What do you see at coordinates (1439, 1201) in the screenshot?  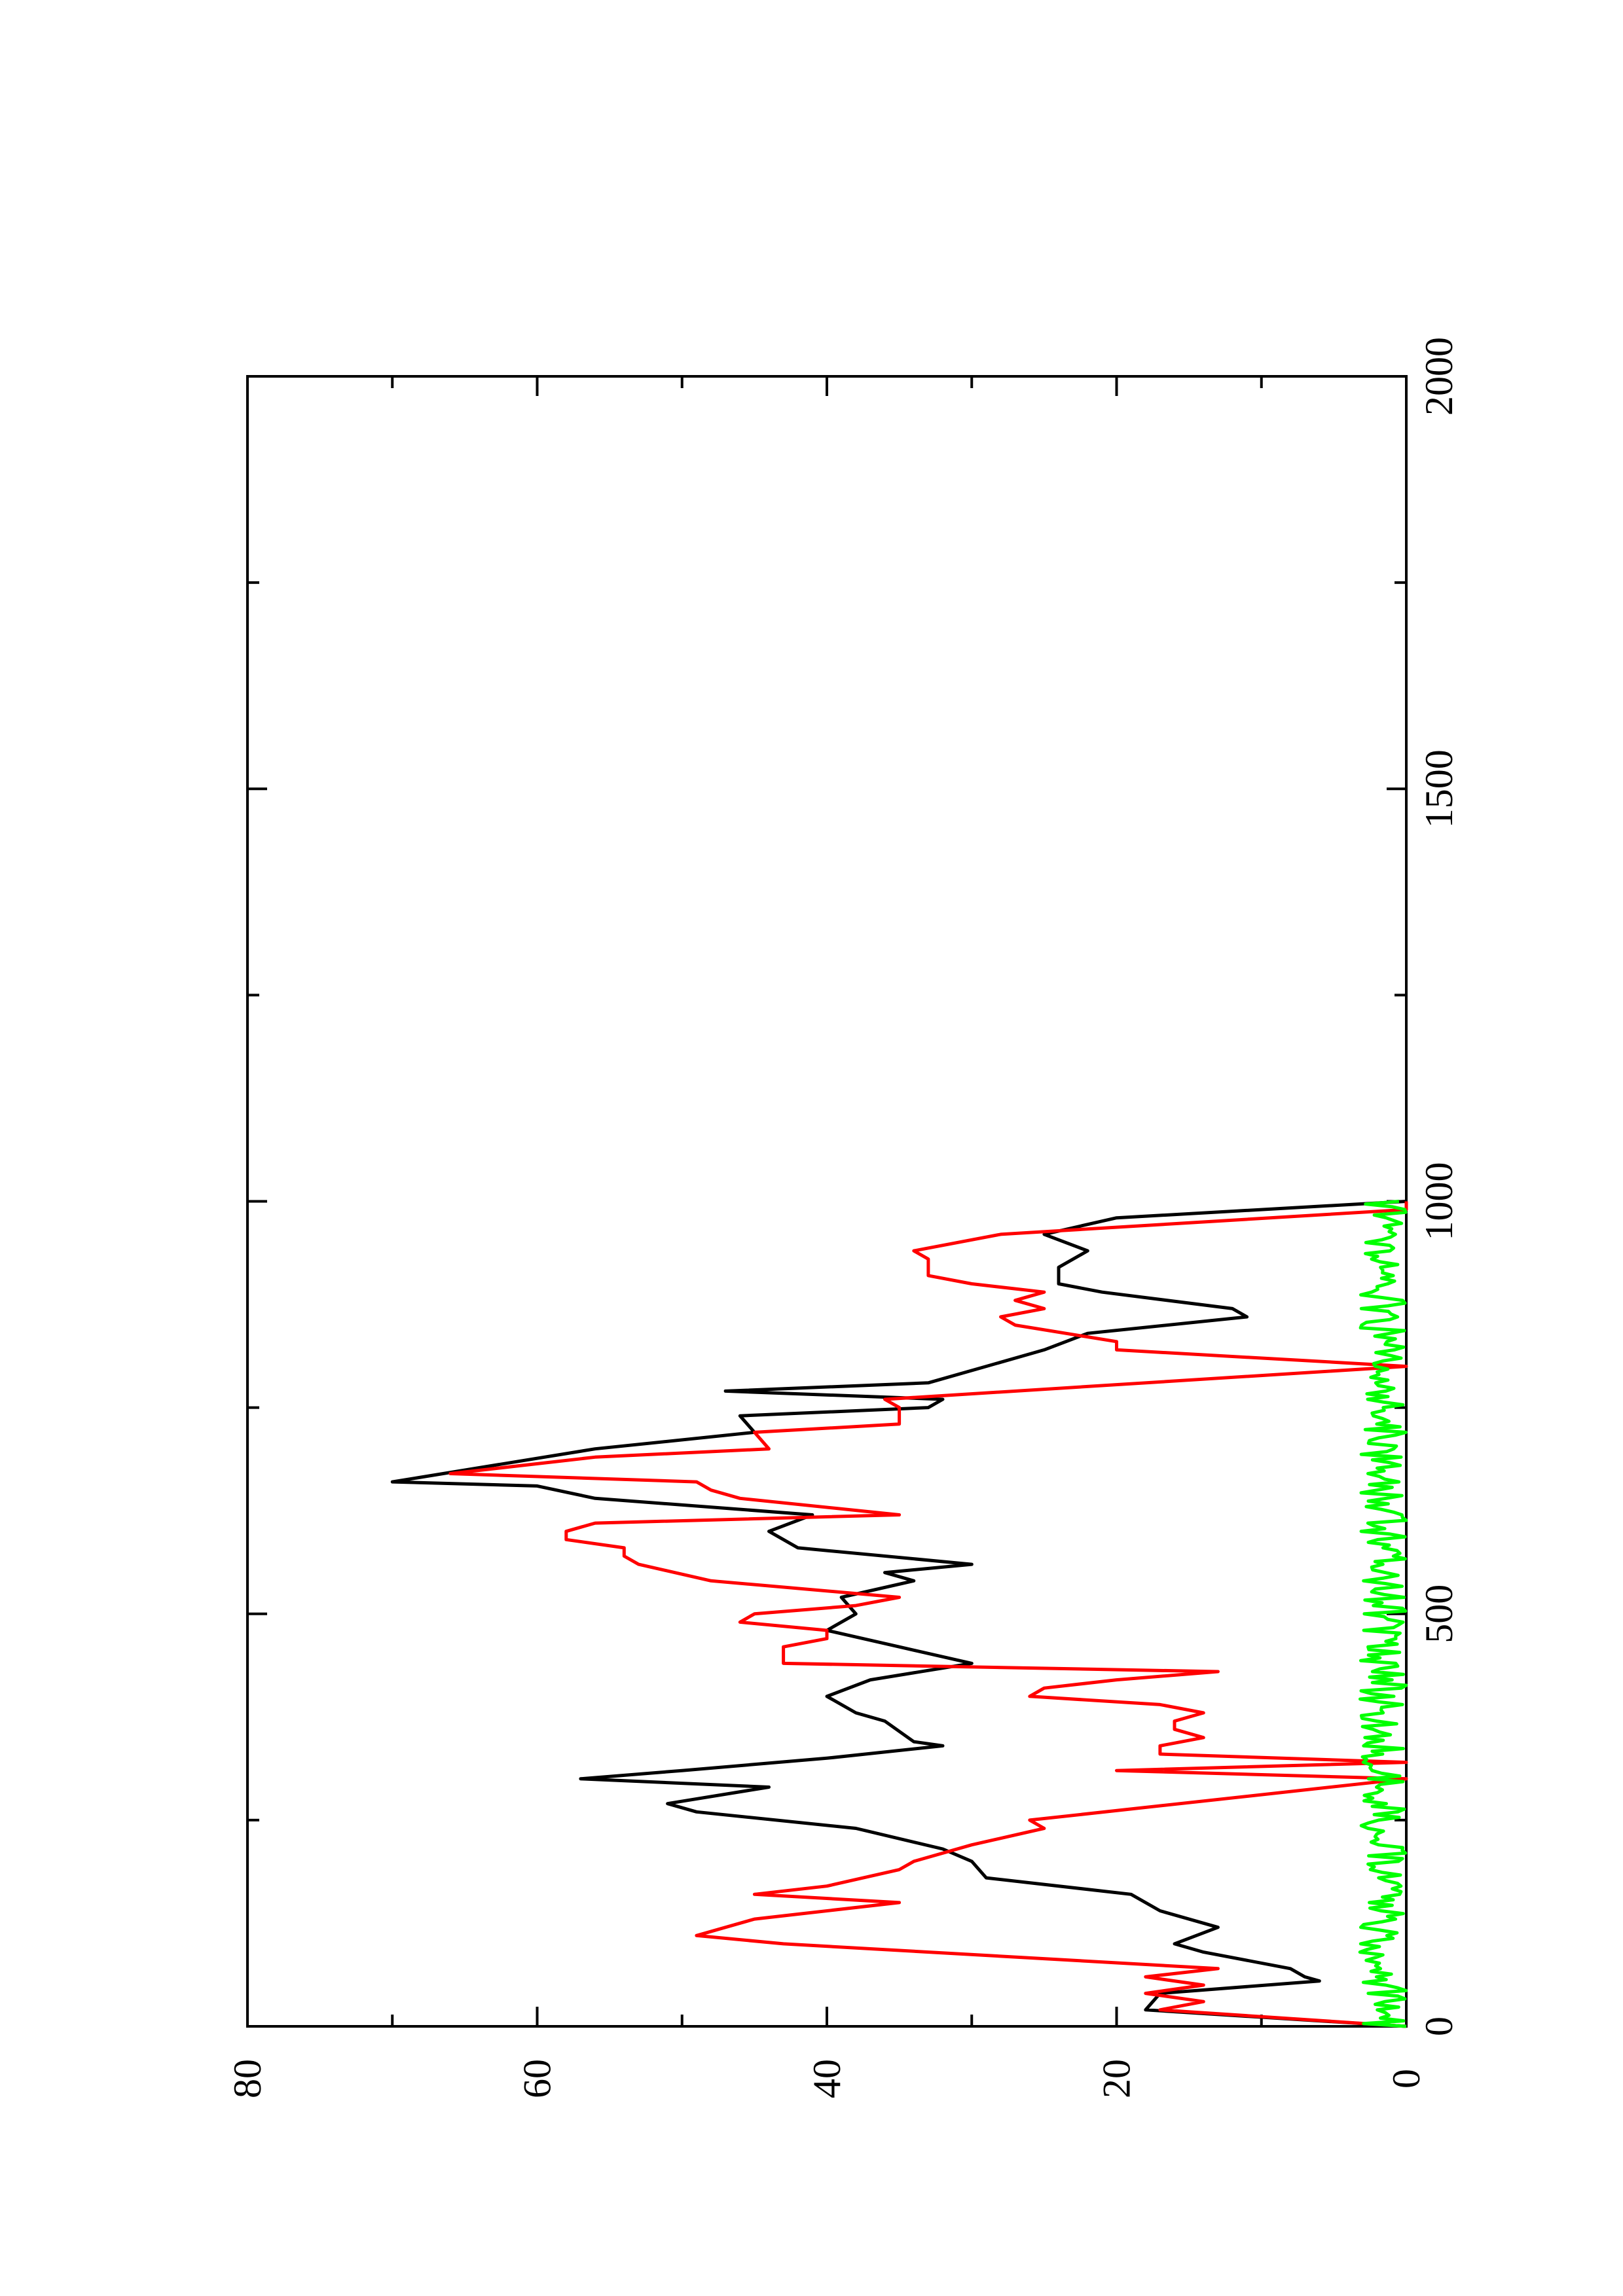 I see `x-tick-label: 1000` at bounding box center [1439, 1201].